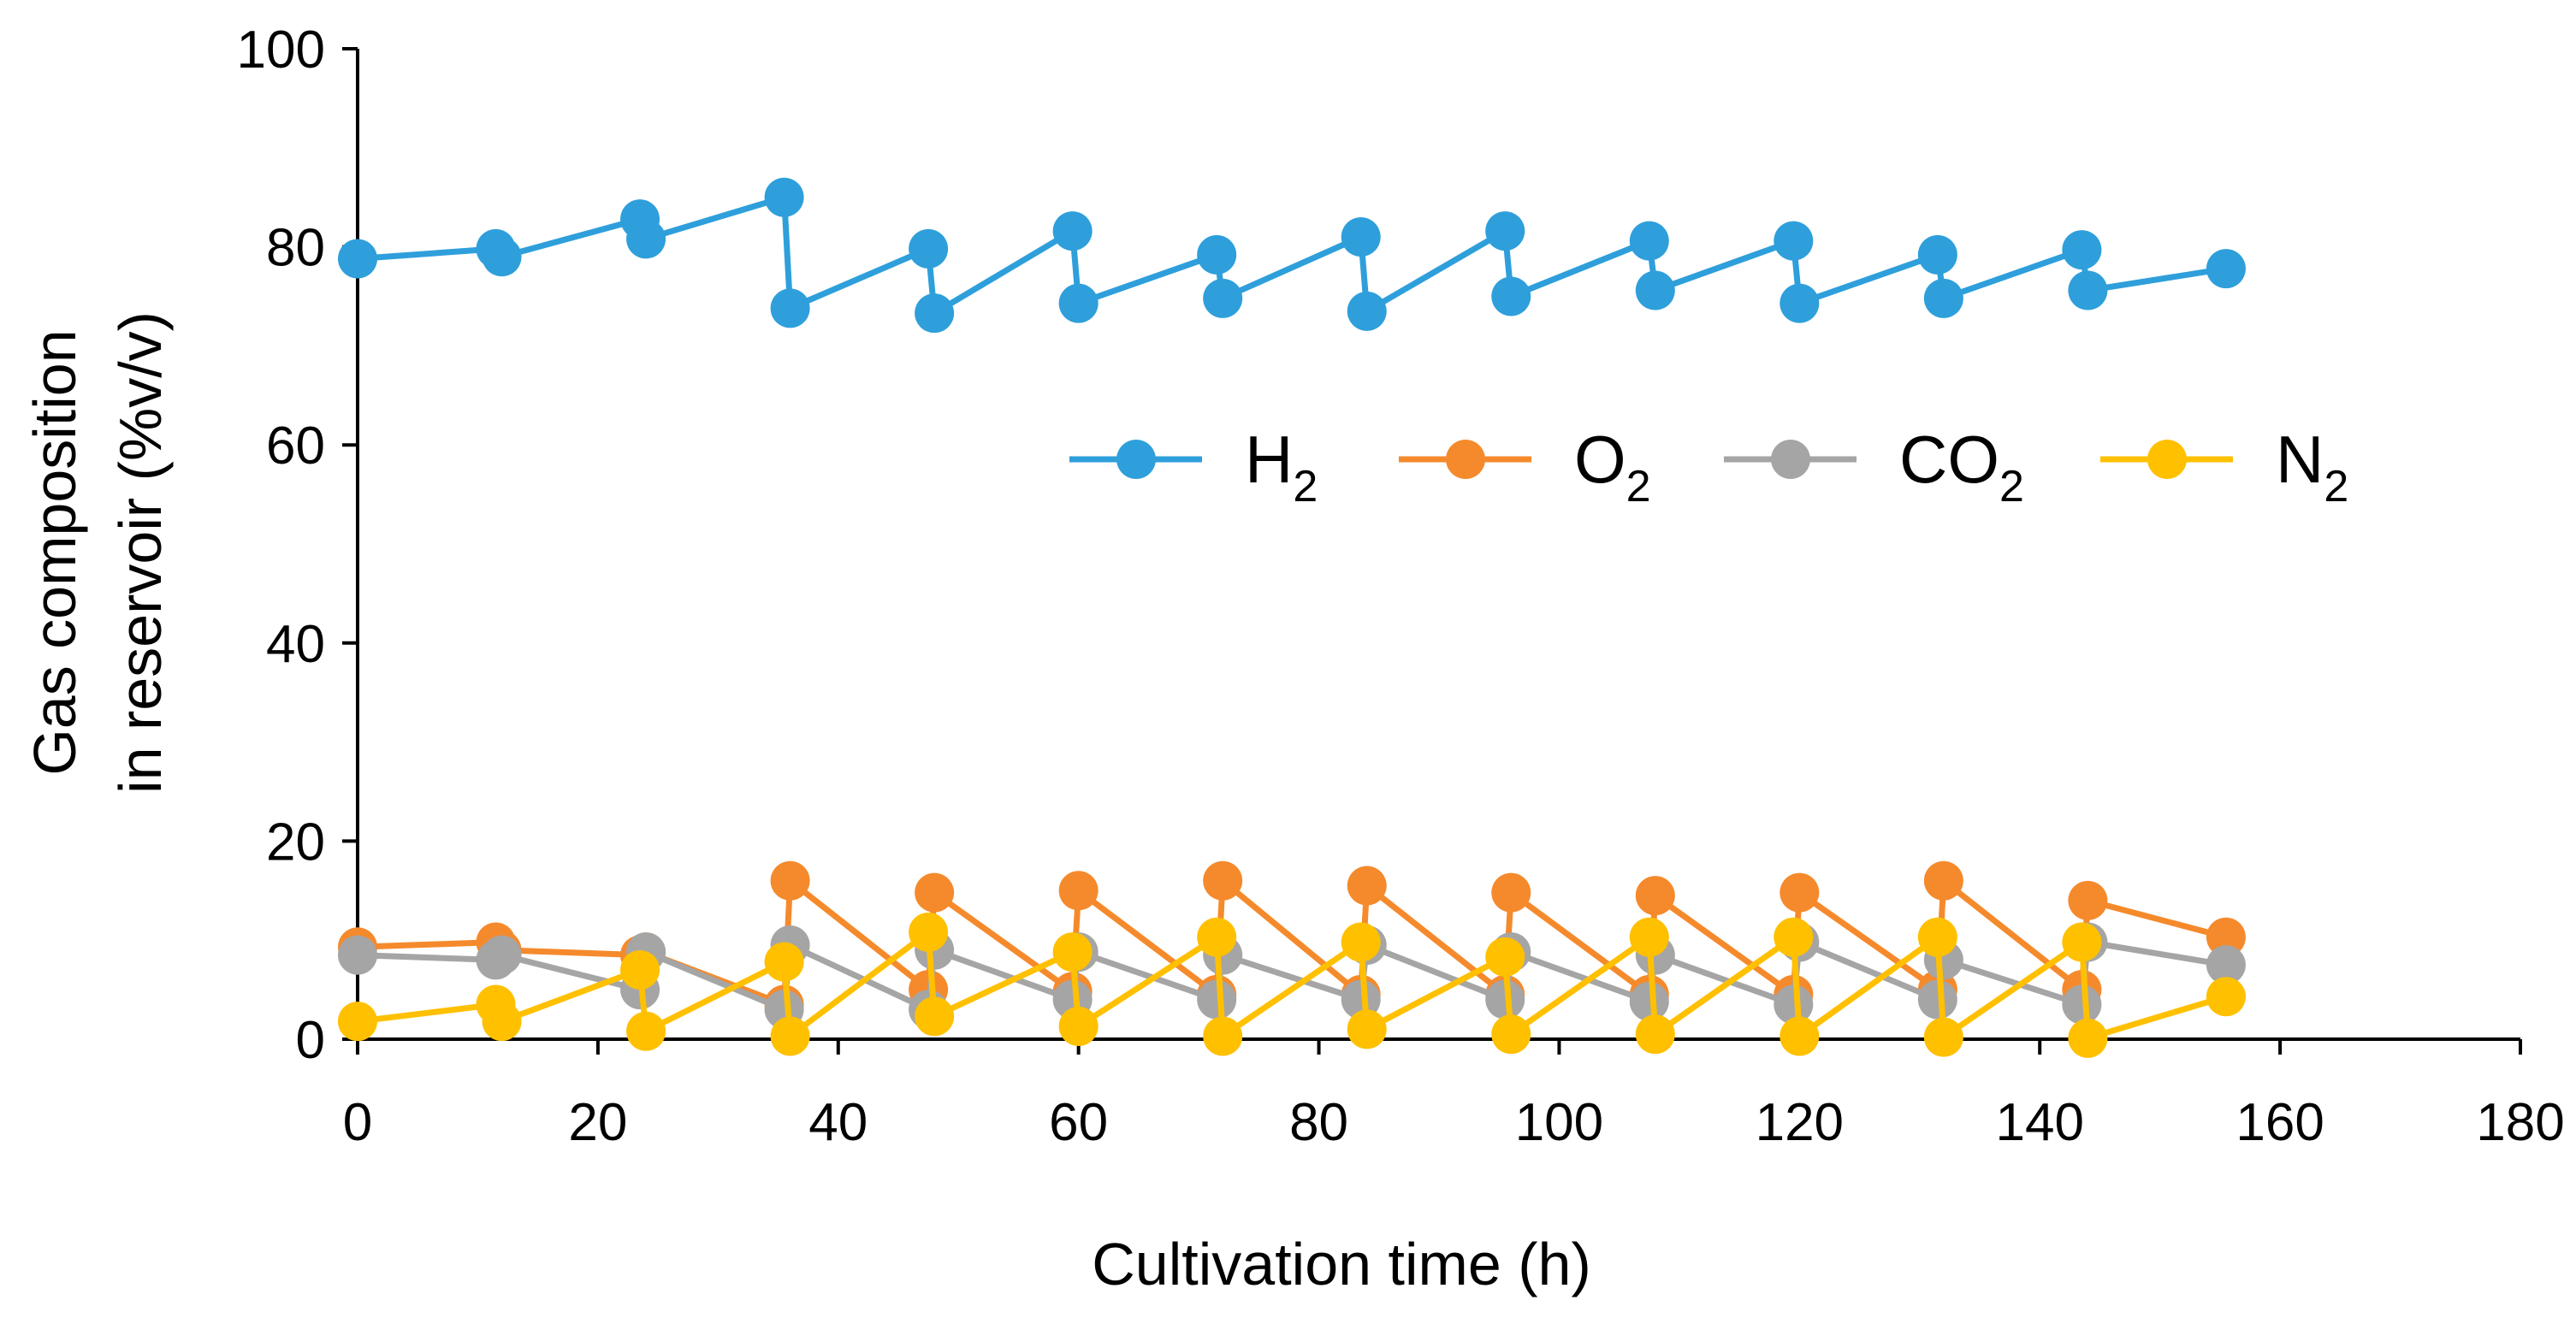 The image size is (2576, 1324). What do you see at coordinates (1708, 466) in the screenshot?
I see `legend: H2 O2 CO2 N2` at bounding box center [1708, 466].